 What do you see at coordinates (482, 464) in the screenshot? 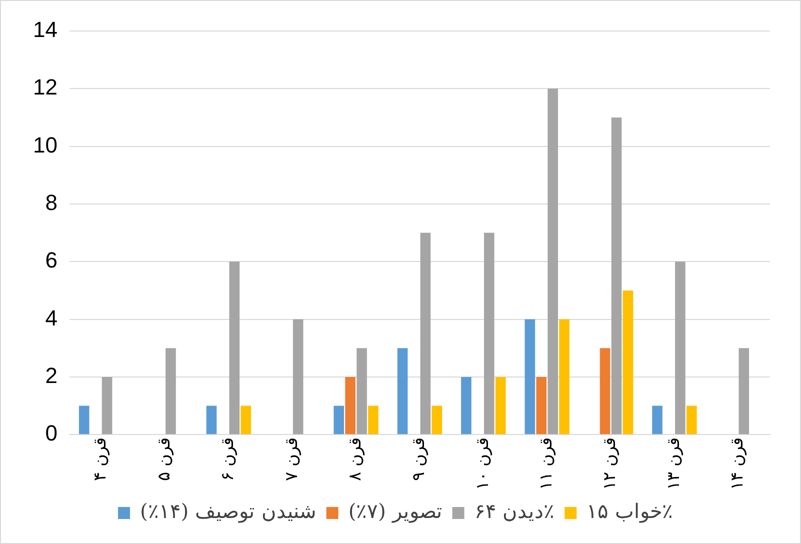
I see `x-tick-label: قرن ۱۰` at bounding box center [482, 464].